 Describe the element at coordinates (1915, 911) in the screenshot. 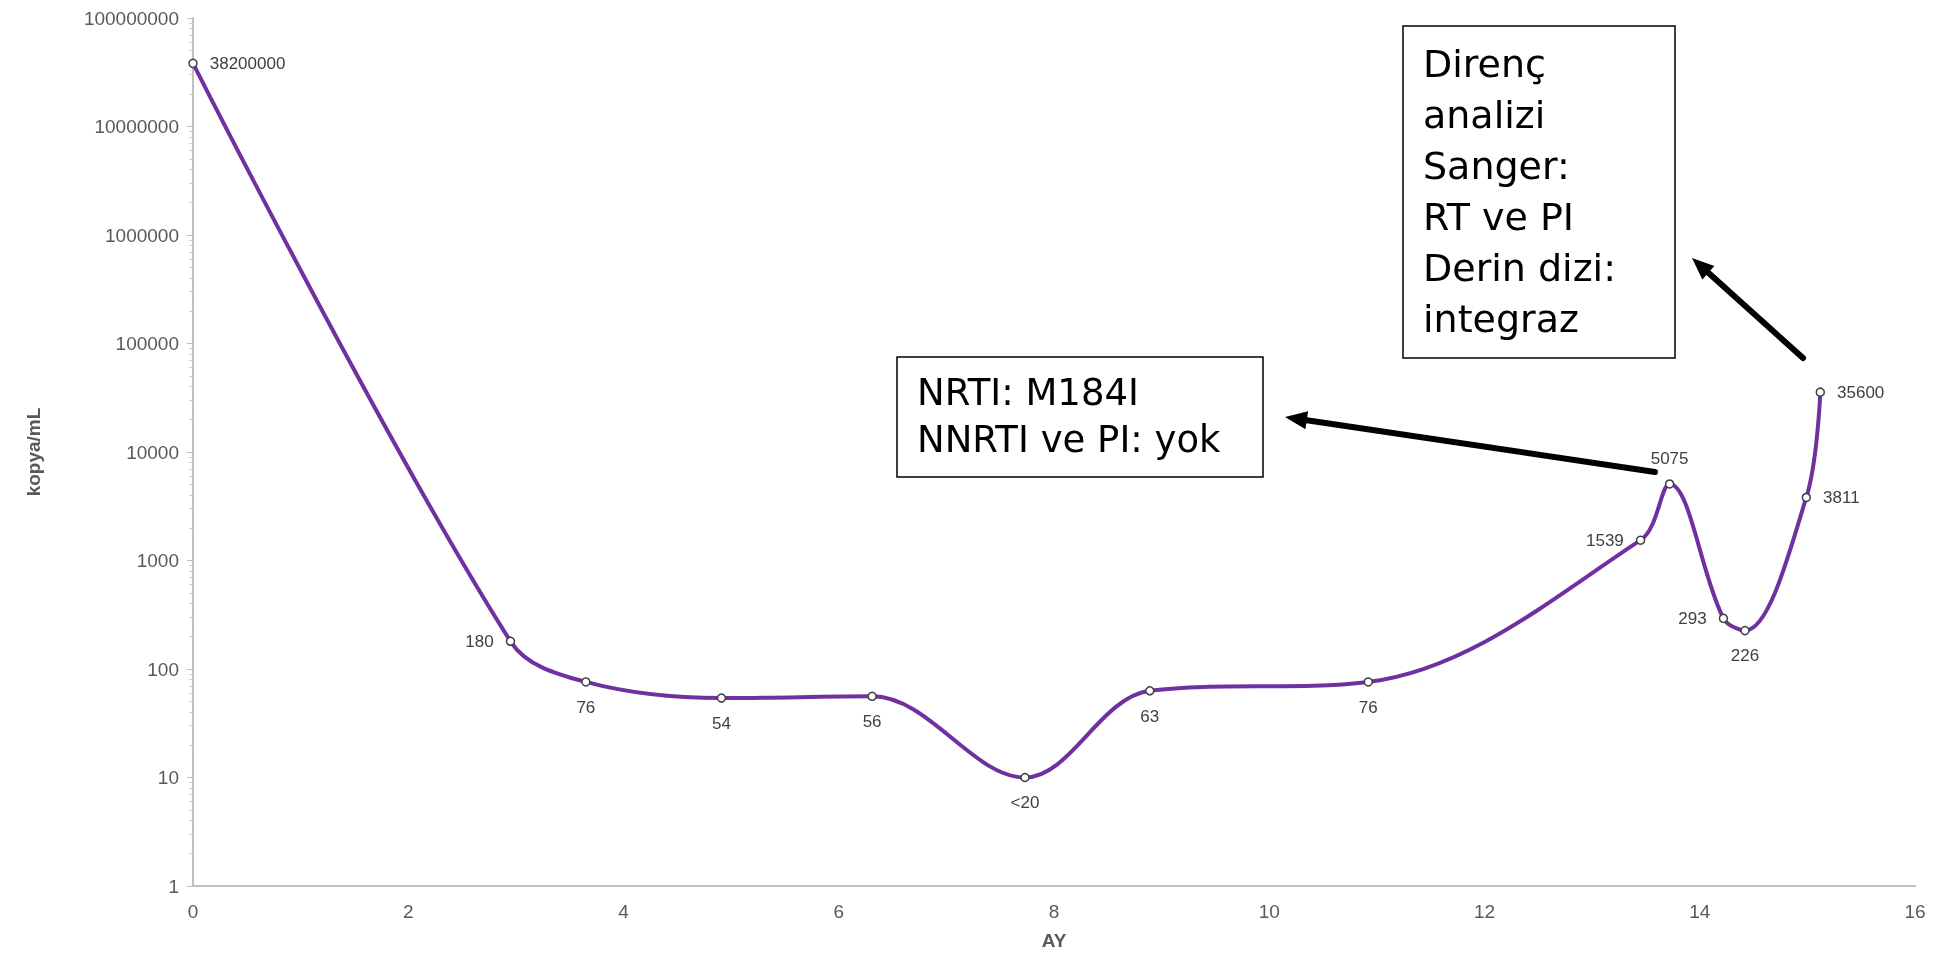

I see `x-tick-label: 16` at that location.